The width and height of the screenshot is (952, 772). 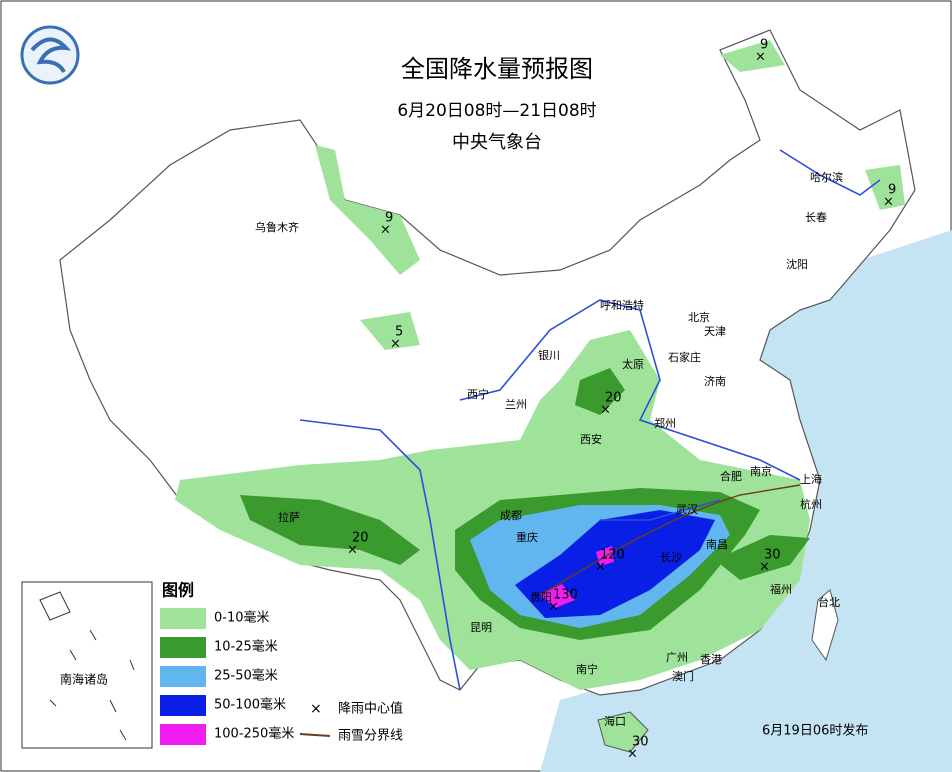 What do you see at coordinates (816, 217) in the screenshot?
I see `city-label: 长春` at bounding box center [816, 217].